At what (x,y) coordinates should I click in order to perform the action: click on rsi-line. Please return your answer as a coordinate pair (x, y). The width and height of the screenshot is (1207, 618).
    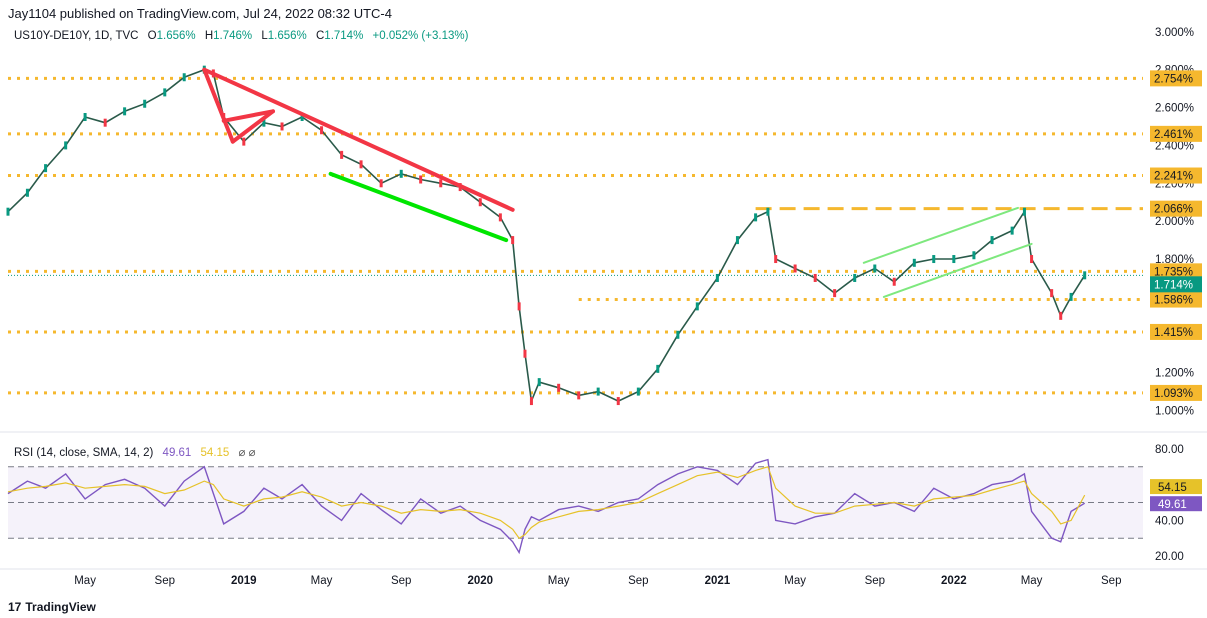
    Looking at the image, I should click on (546, 506).